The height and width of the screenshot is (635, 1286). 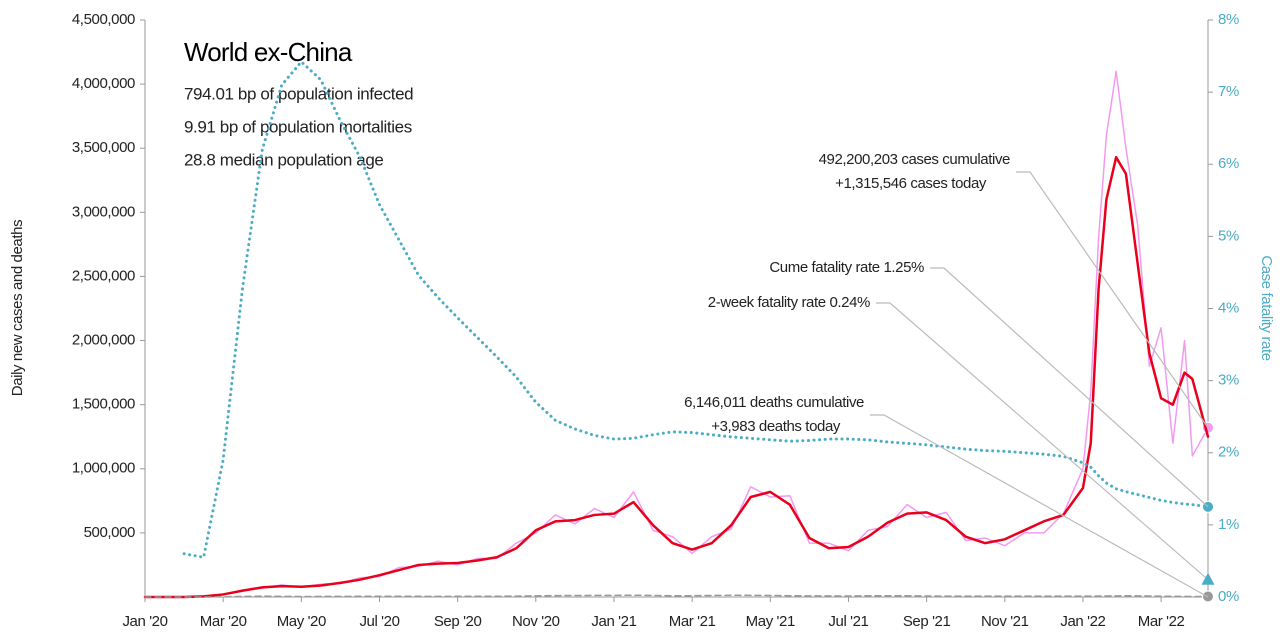 I want to click on y2-tick-label: 4%, so click(x=1228, y=307).